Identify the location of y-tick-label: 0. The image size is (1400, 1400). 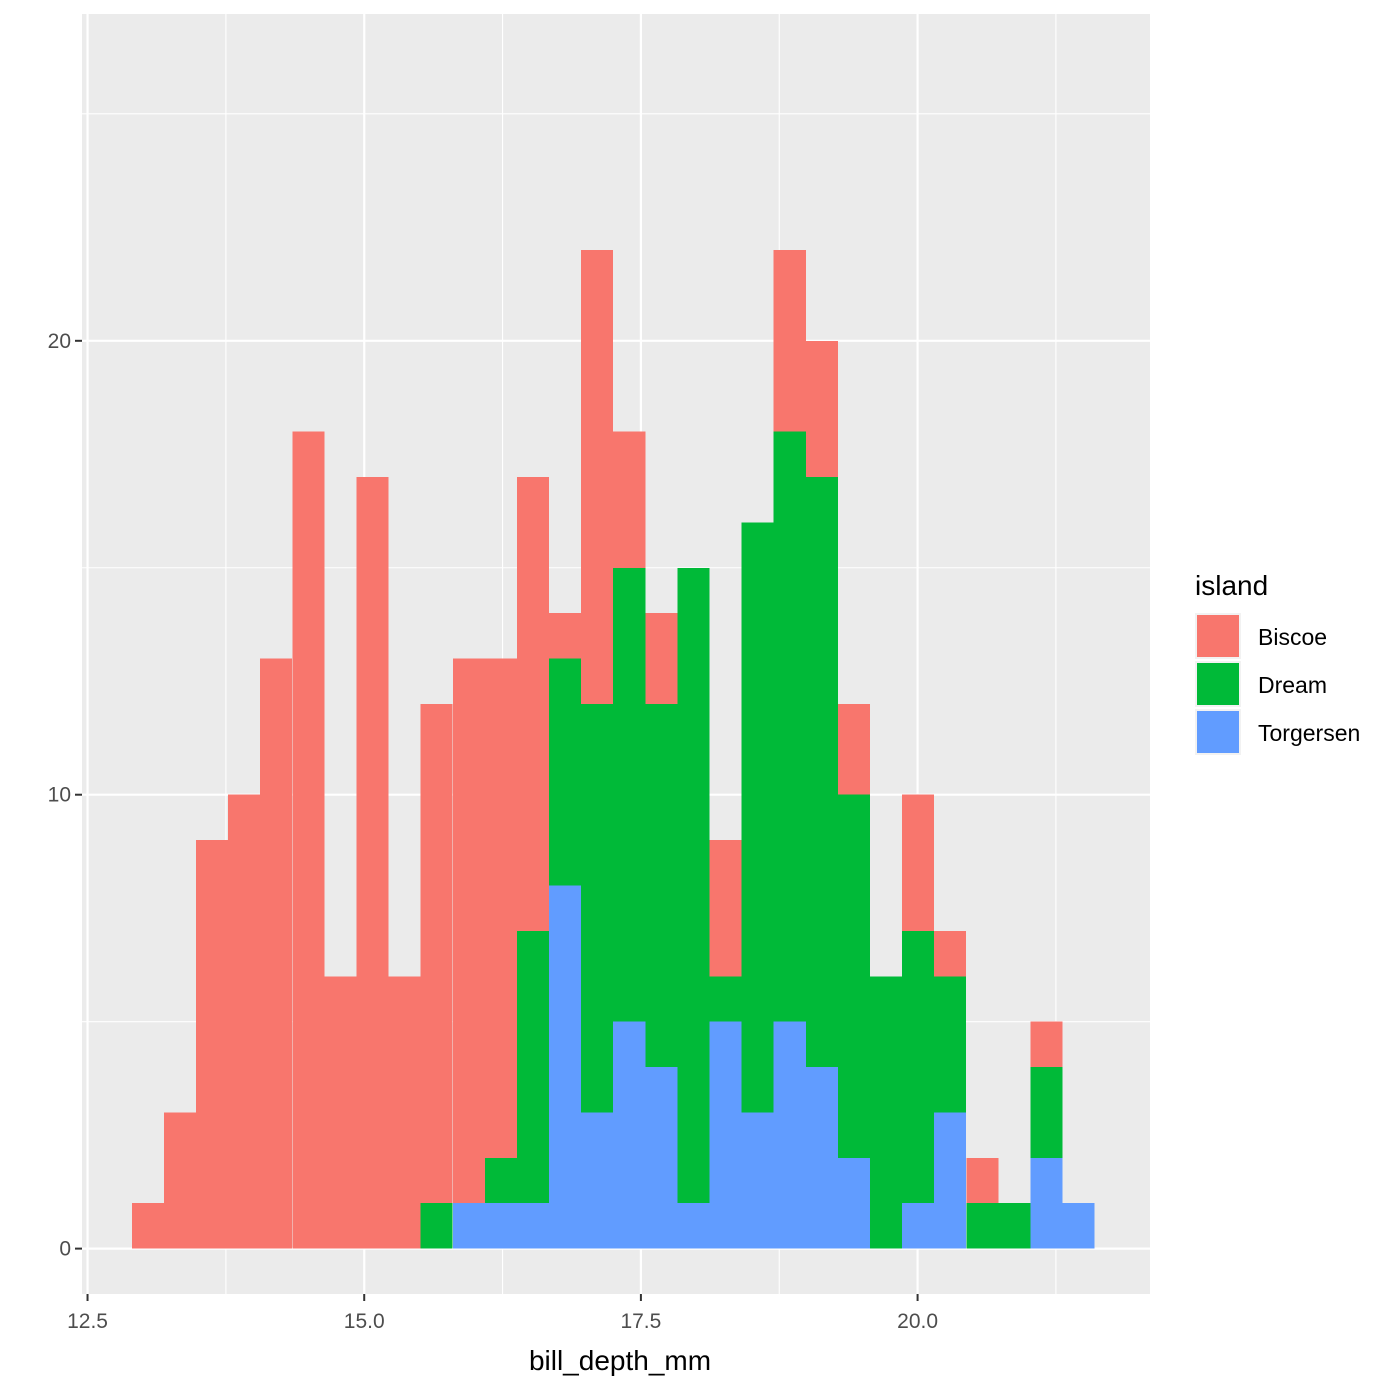
(65, 1249).